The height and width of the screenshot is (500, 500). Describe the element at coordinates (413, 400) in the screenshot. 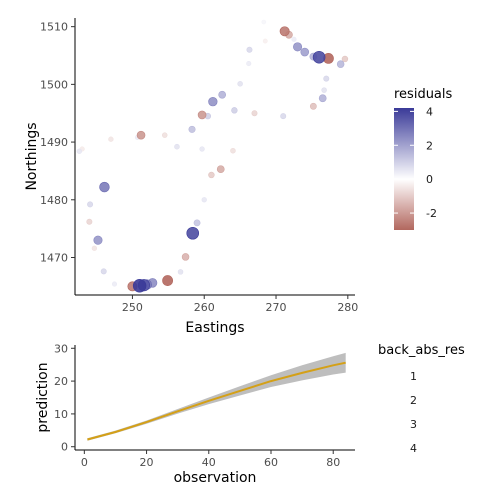

I see `back-abs-res-legend-label: 2` at that location.